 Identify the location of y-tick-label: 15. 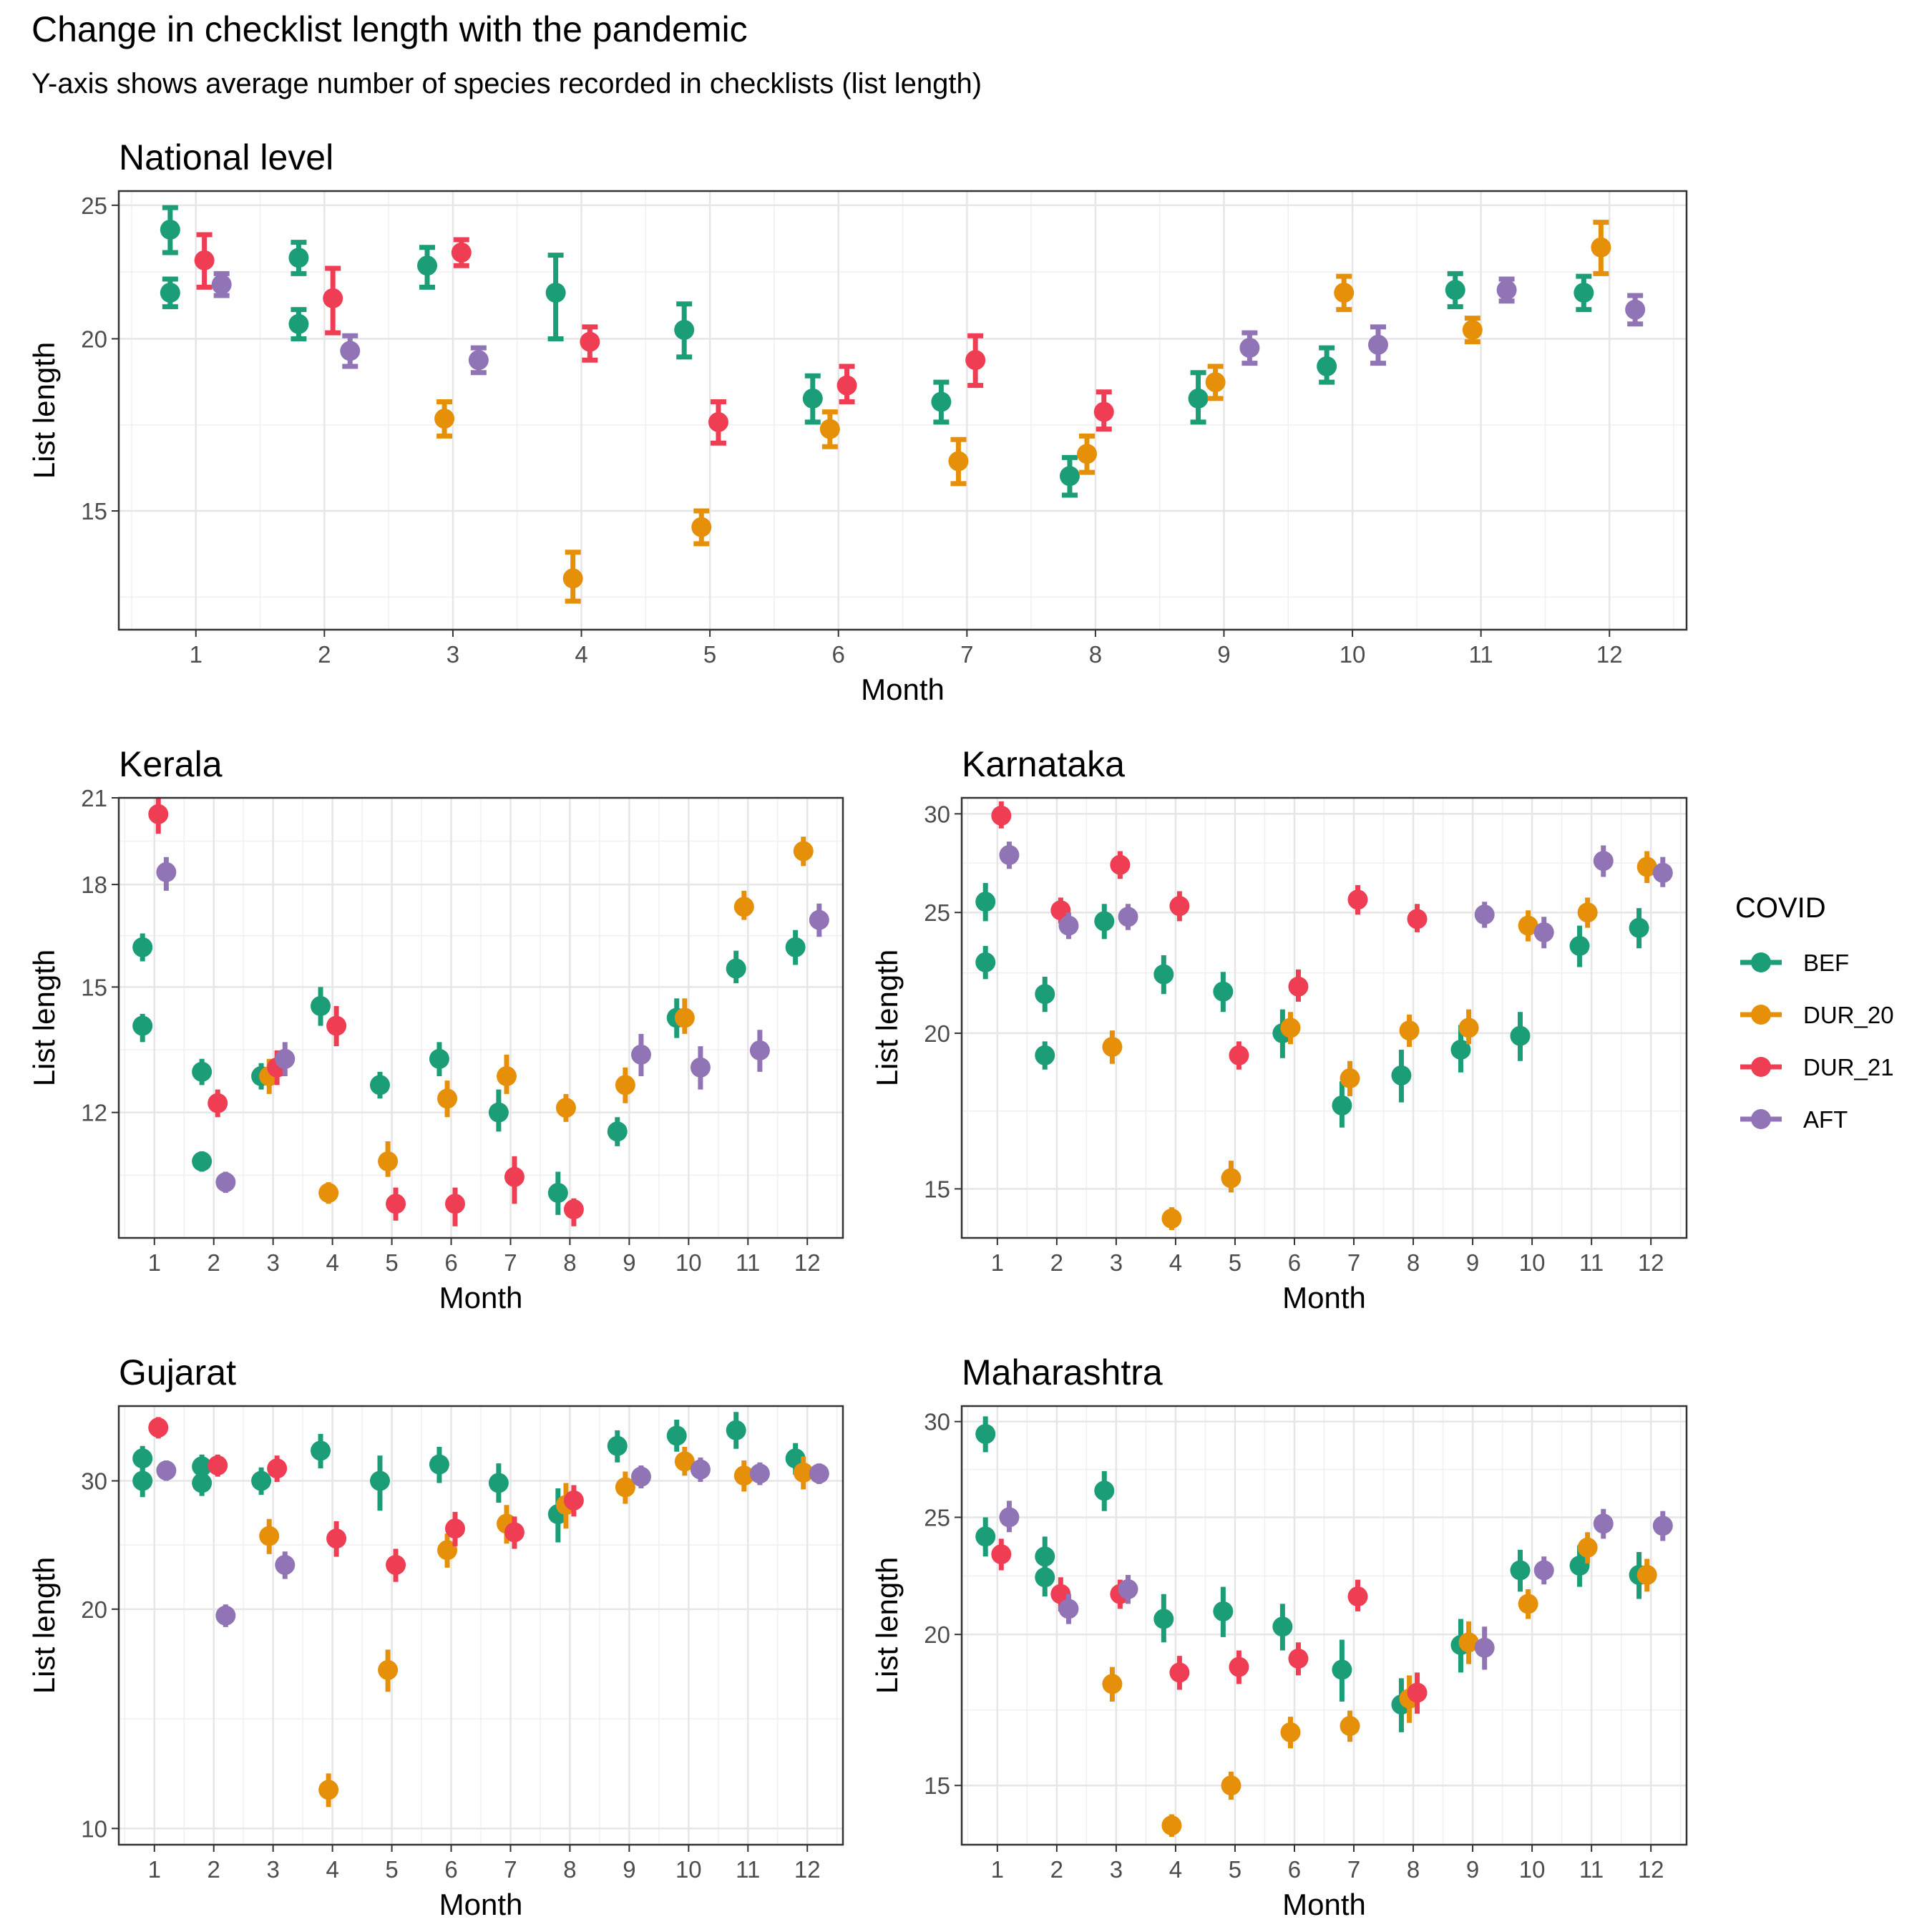
(94, 987).